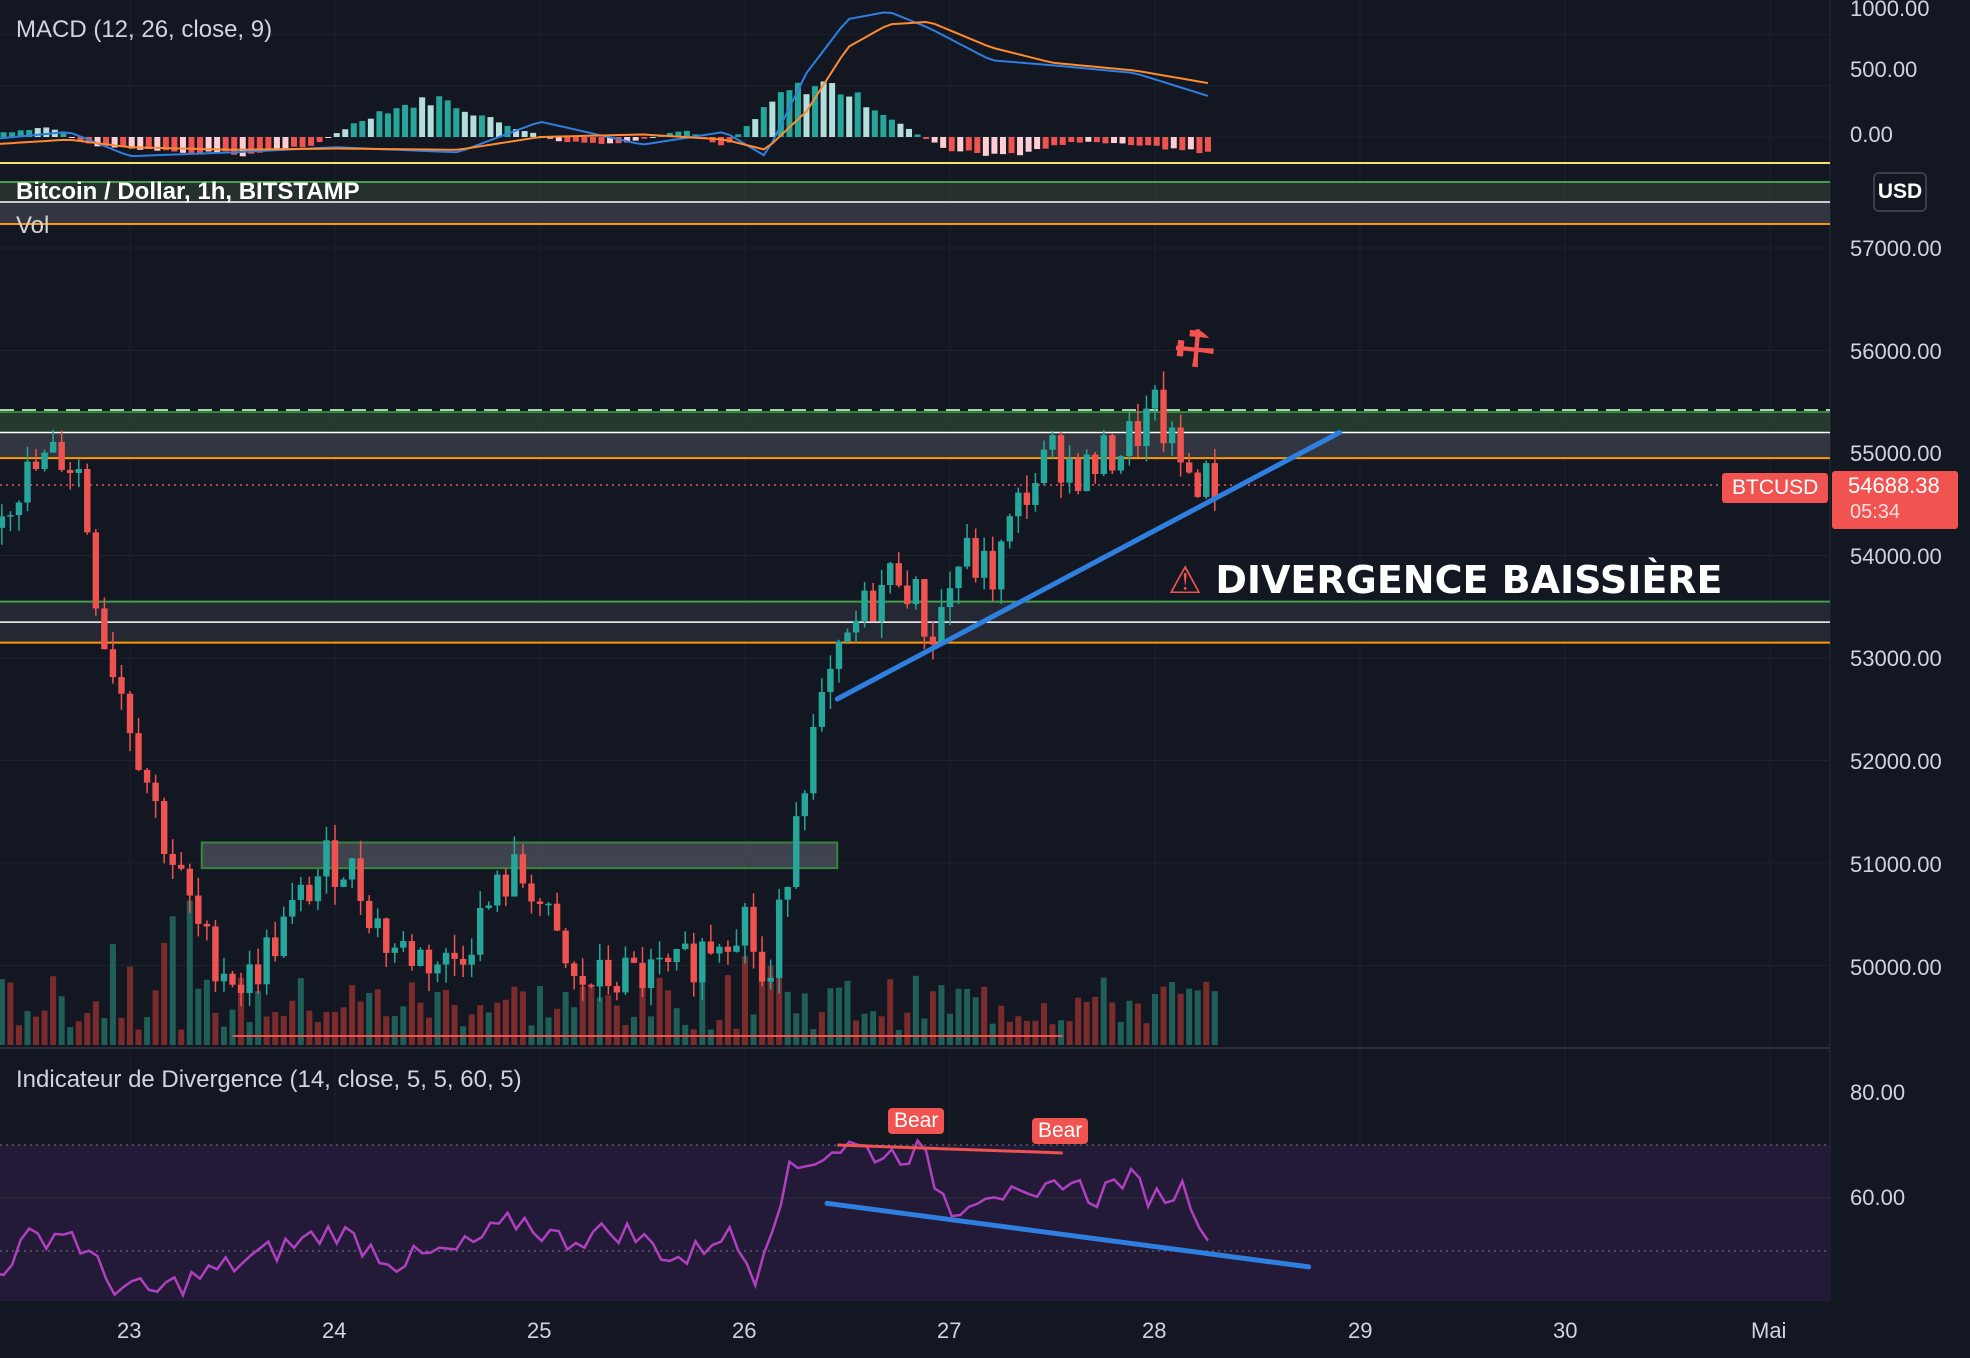 The width and height of the screenshot is (1970, 1358). Describe the element at coordinates (188, 191) in the screenshot. I see `symbol-title: Bitcoin / Dollar, 1h, BITSTAMP` at that location.